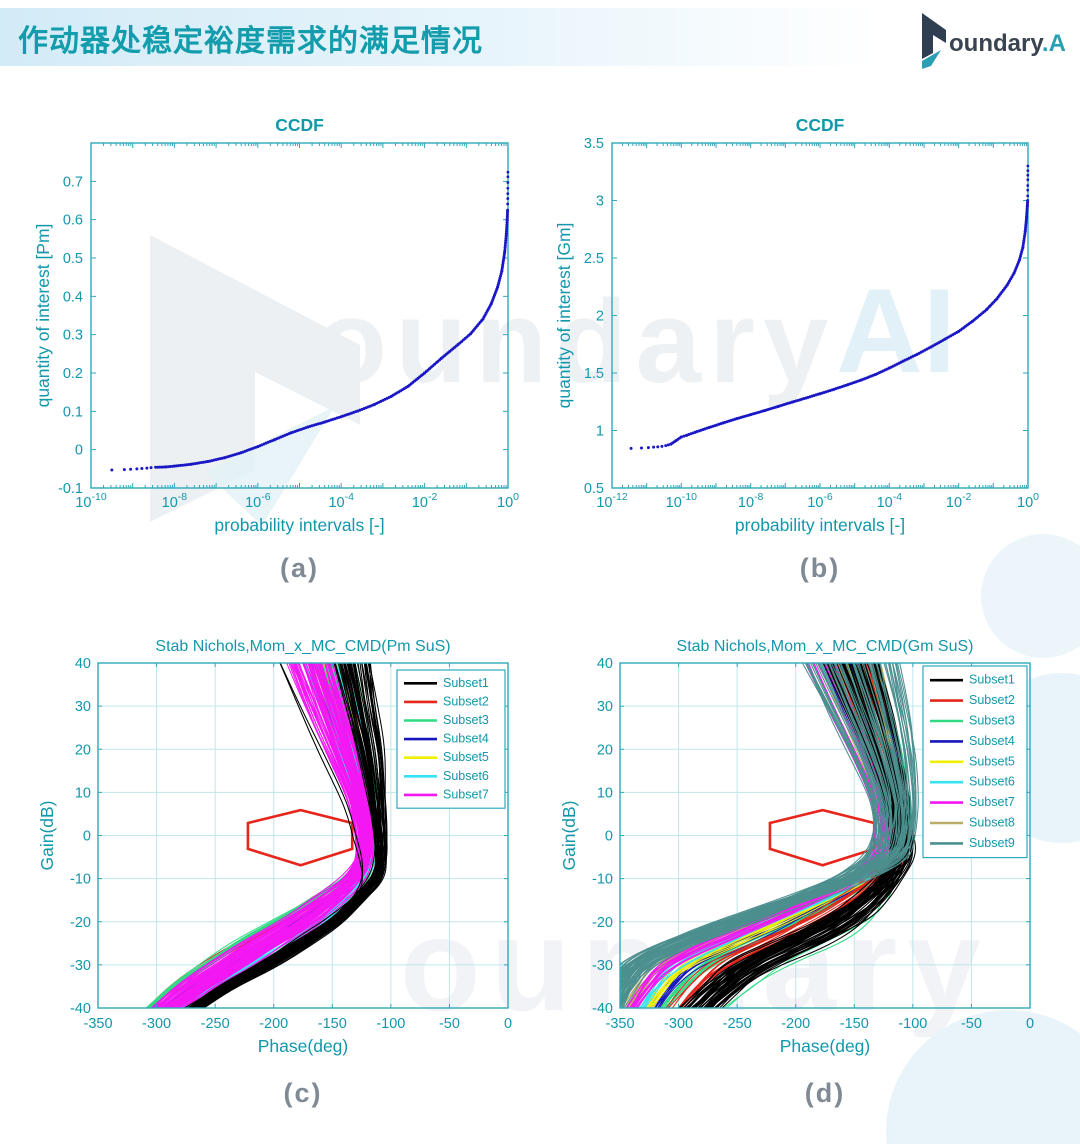 Image resolution: width=1080 pixels, height=1144 pixels. Describe the element at coordinates (820, 568) in the screenshot. I see `caption-b: (b)` at that location.